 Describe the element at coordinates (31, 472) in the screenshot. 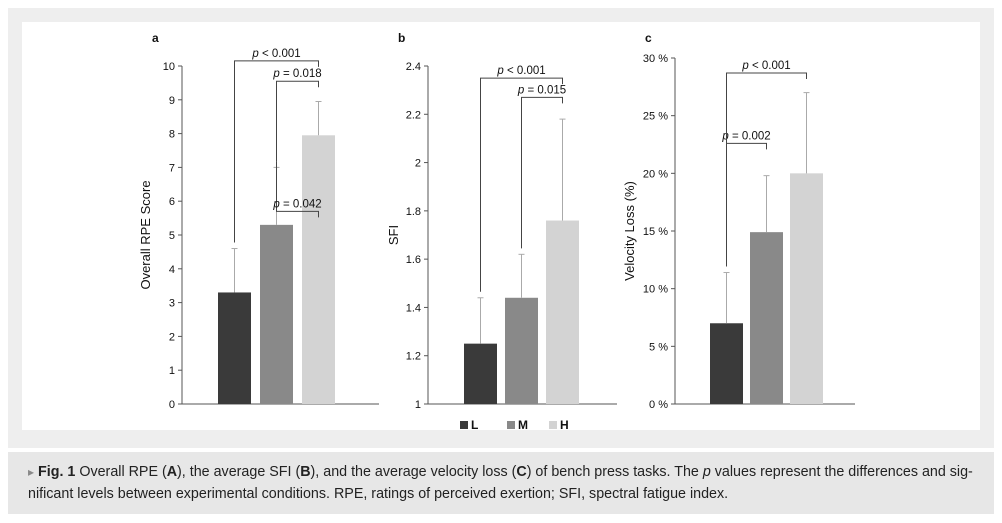

I see `caption-marker-icon: ▸` at that location.